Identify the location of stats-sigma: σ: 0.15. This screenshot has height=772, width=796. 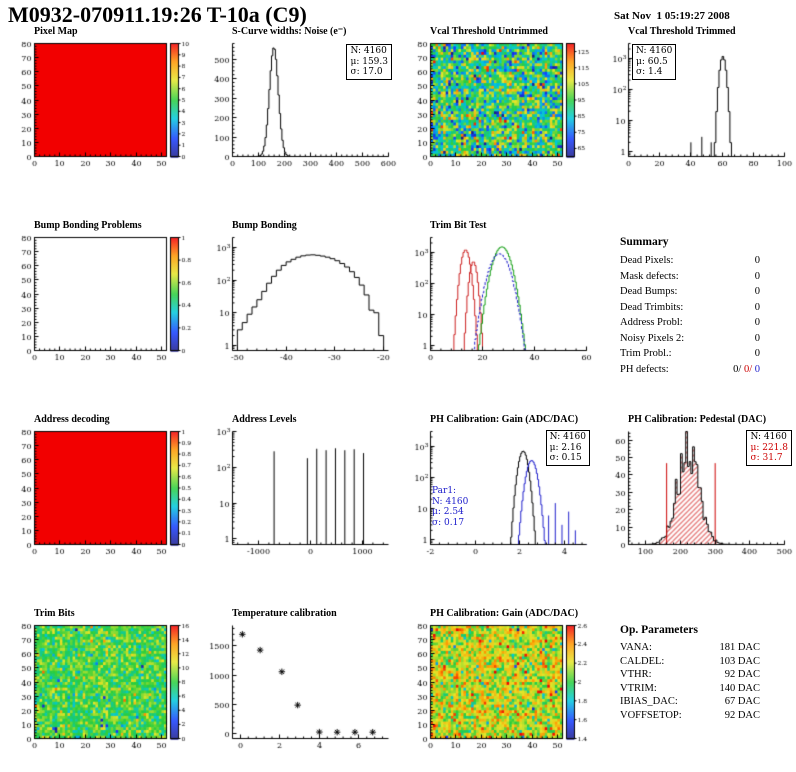
(565, 458).